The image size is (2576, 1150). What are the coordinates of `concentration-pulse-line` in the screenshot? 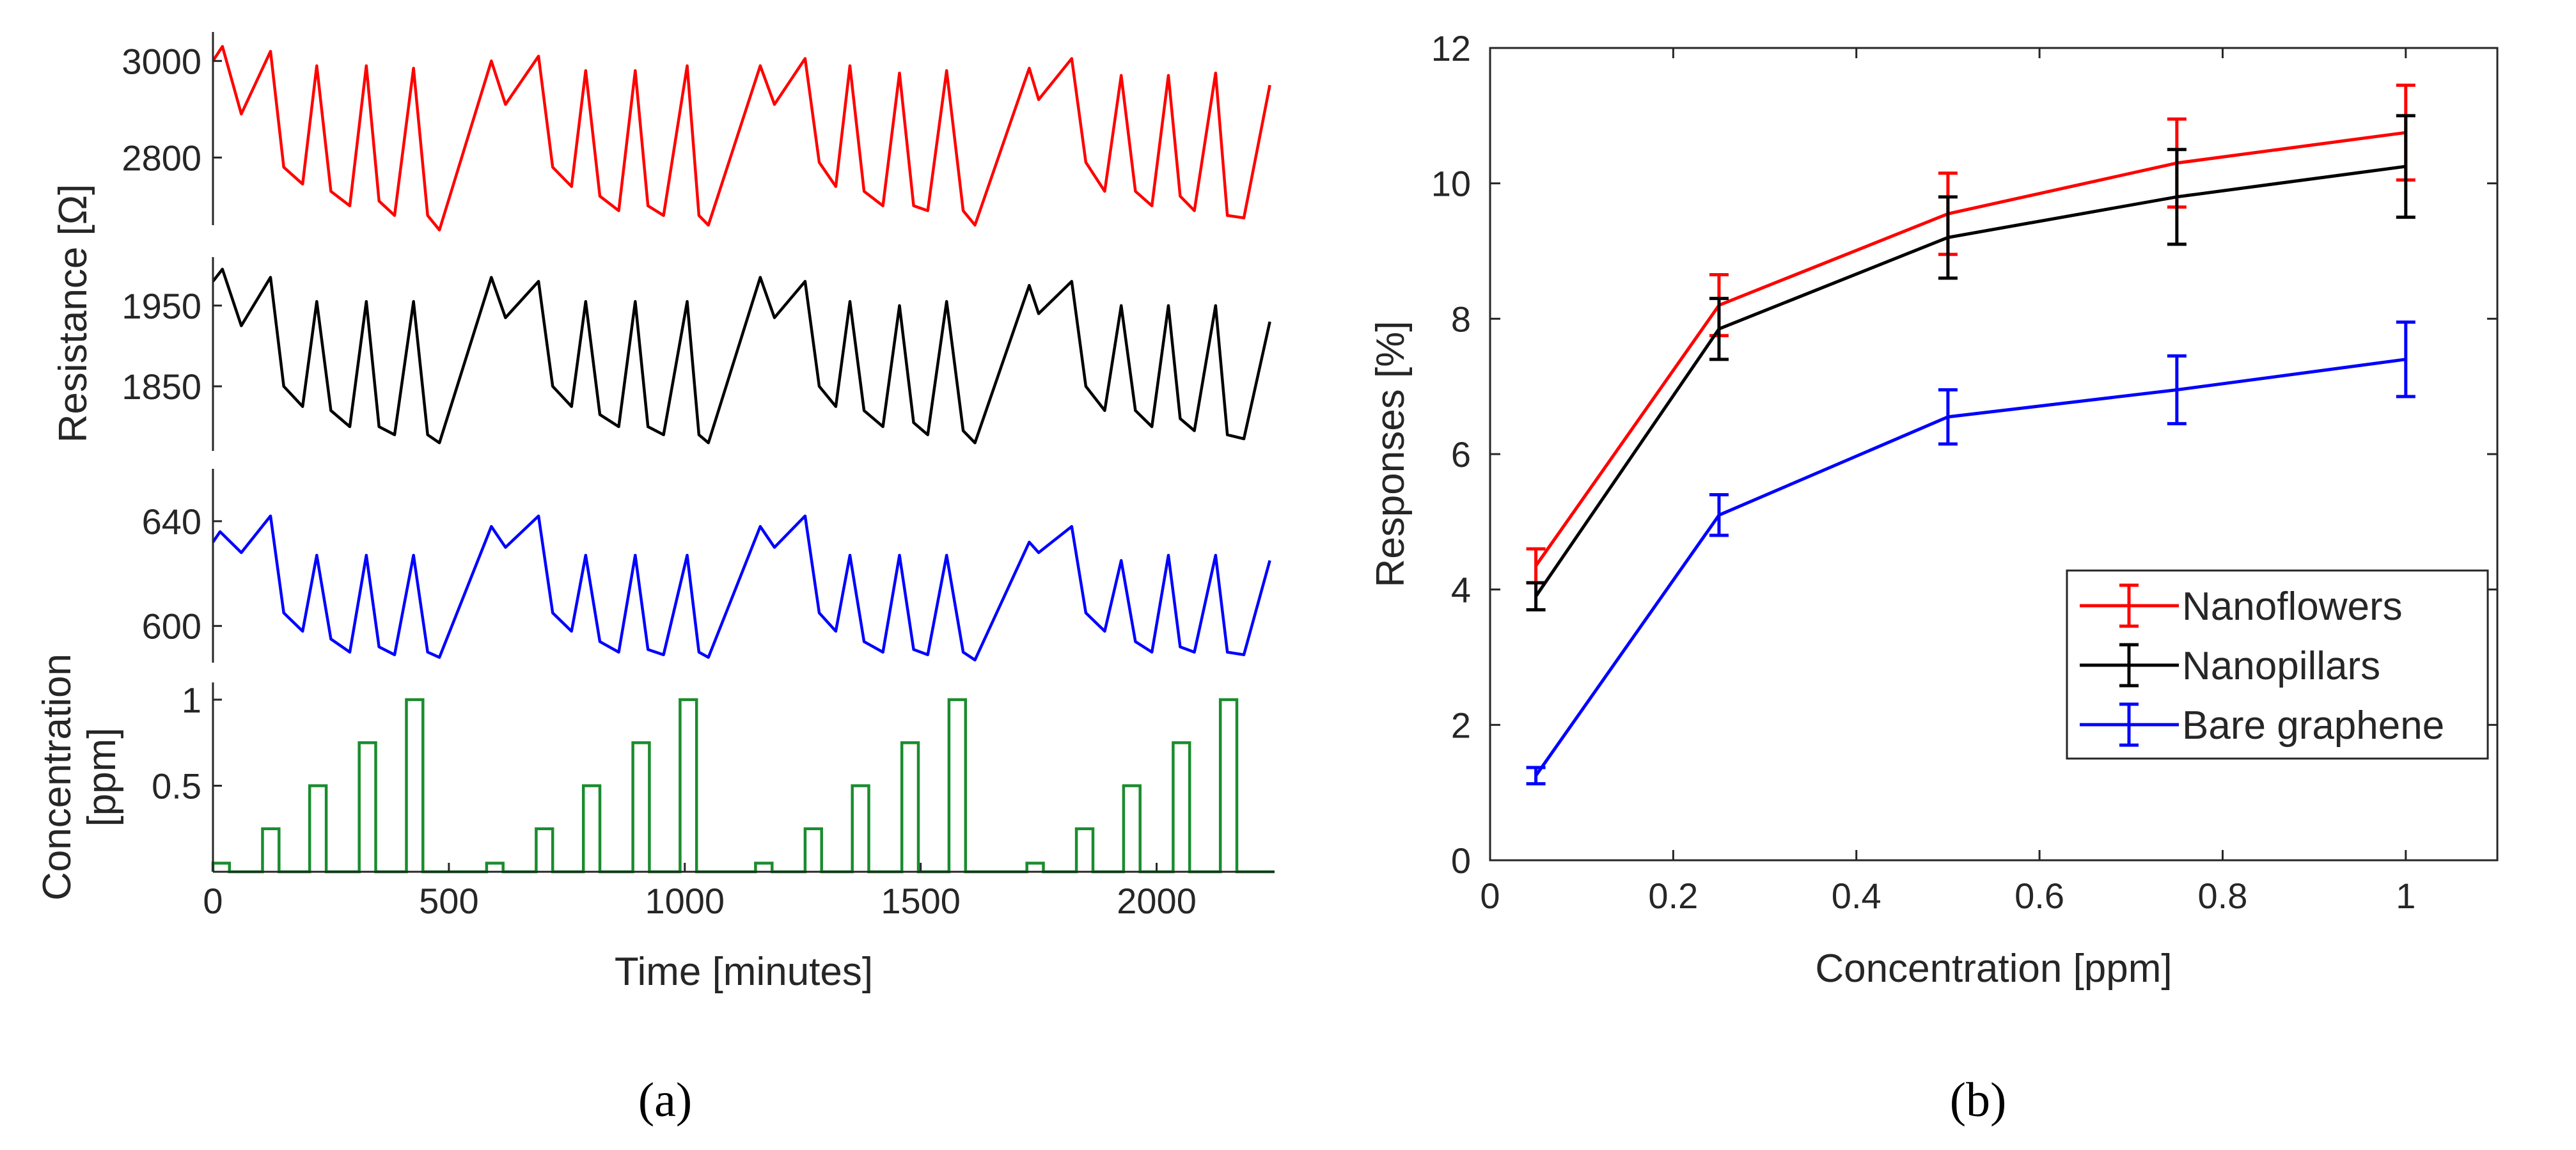 It's located at (743, 786).